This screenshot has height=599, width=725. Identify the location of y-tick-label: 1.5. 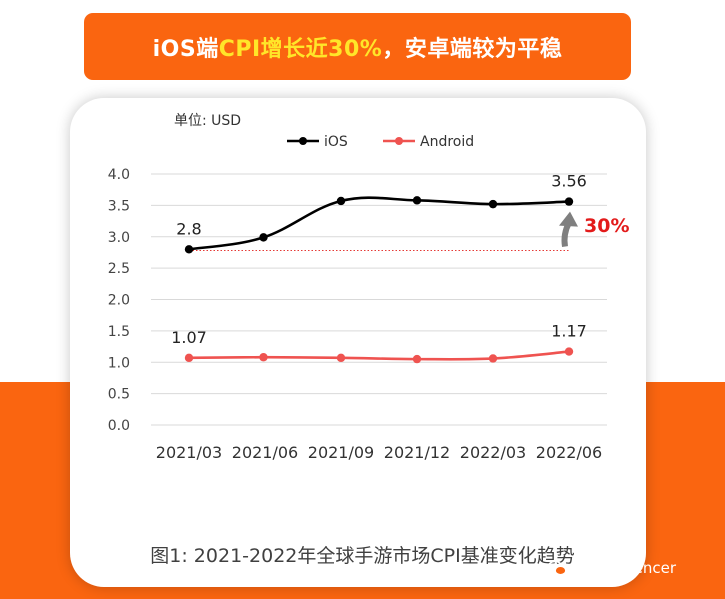
(119, 332).